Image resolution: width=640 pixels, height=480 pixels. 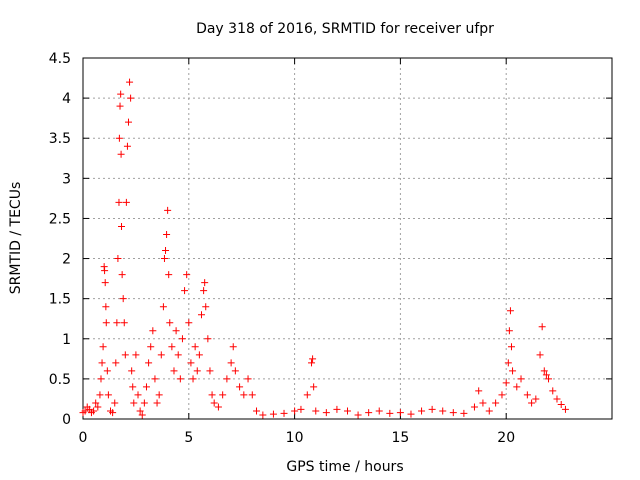 What do you see at coordinates (60, 219) in the screenshot?
I see `y-tick-label: 2.5` at bounding box center [60, 219].